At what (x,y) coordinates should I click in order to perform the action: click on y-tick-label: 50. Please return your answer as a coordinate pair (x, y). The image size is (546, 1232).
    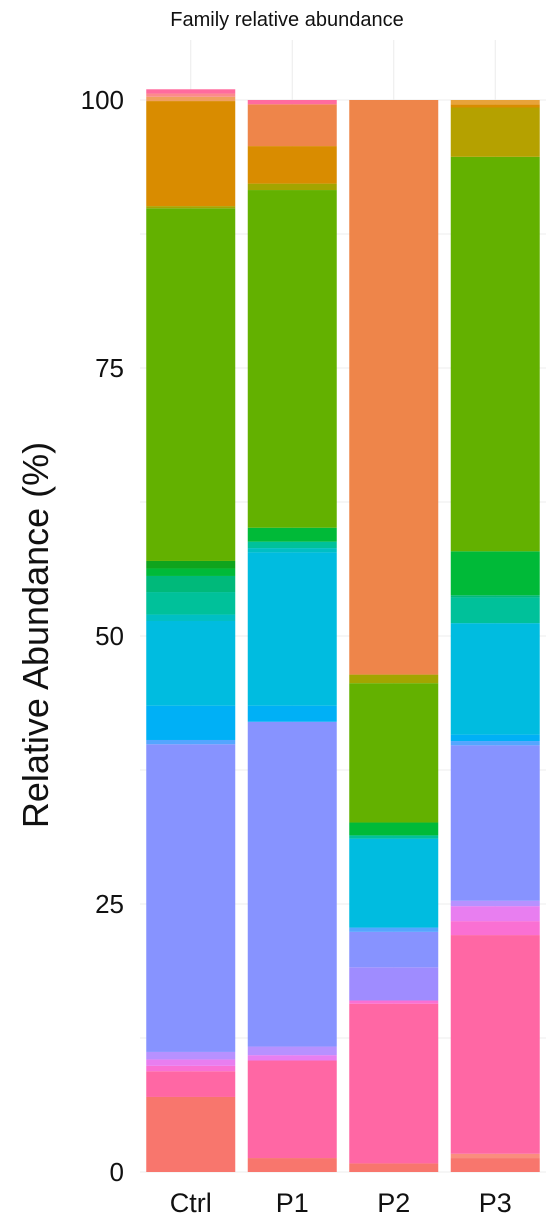
    Looking at the image, I should click on (109, 636).